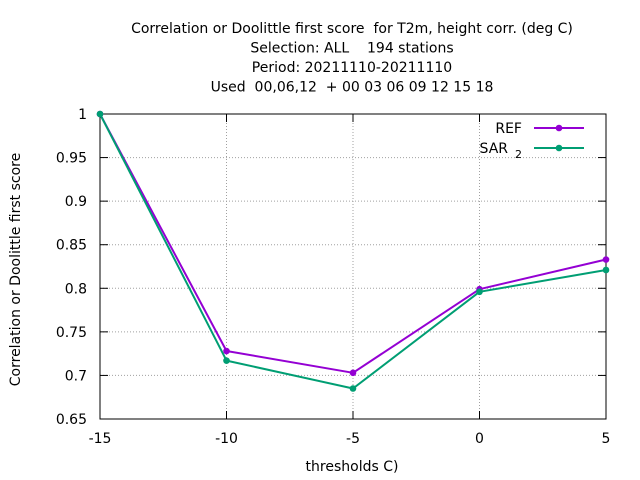  What do you see at coordinates (71, 246) in the screenshot?
I see `y-tick-label: 0.85` at bounding box center [71, 246].